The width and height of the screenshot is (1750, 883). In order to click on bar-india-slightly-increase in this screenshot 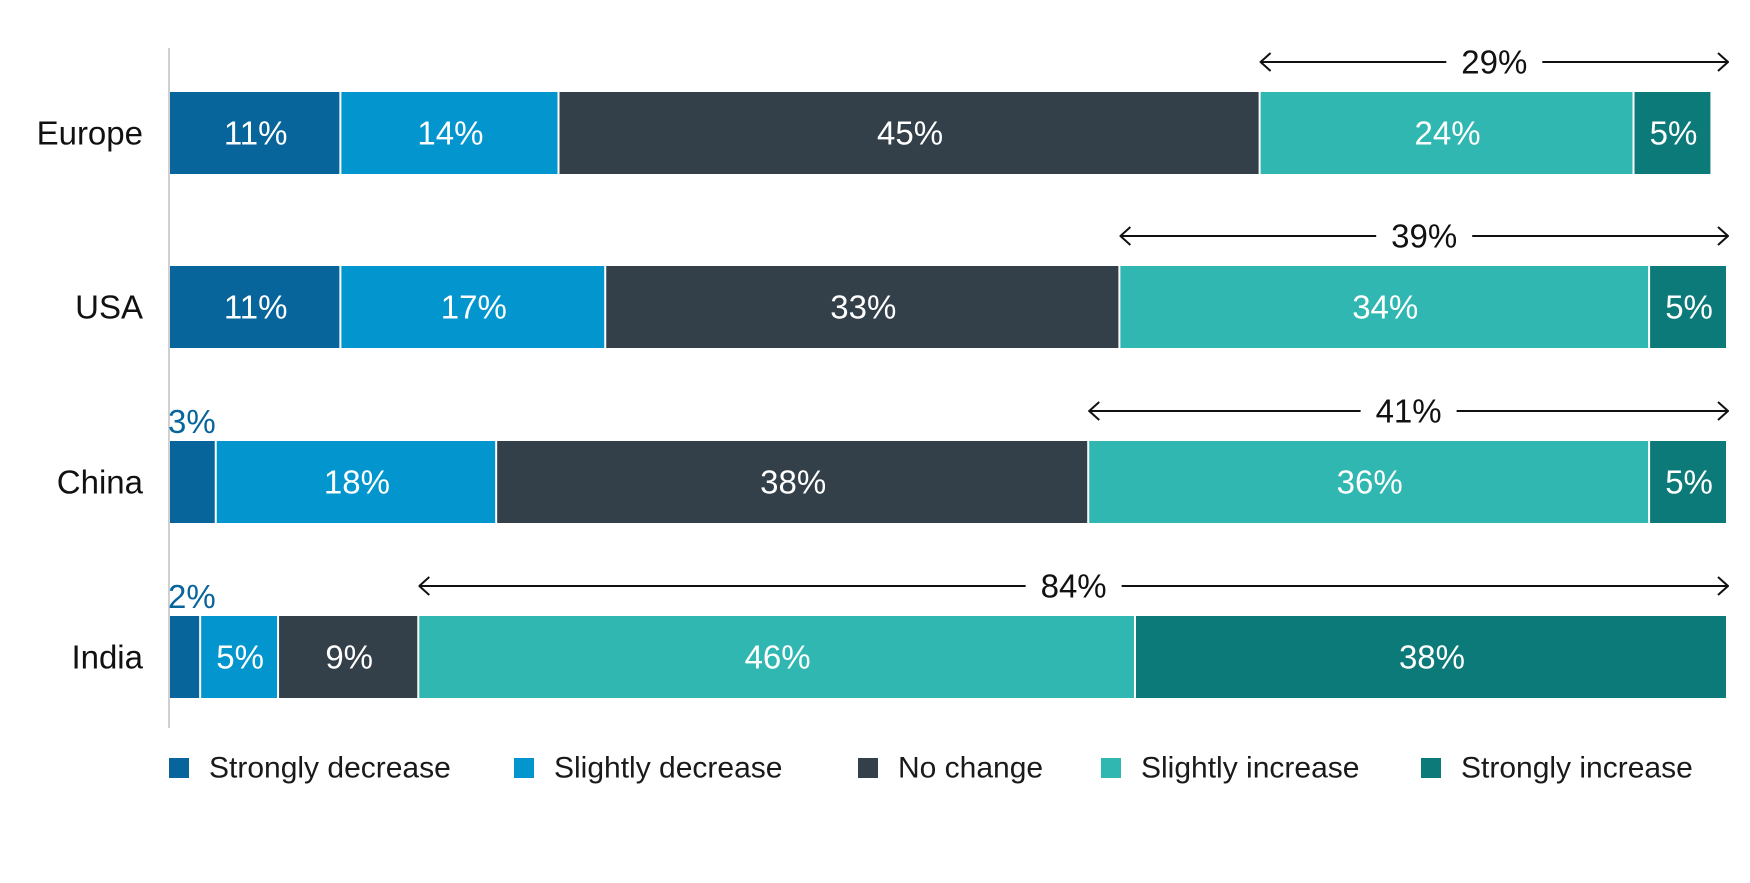, I will do `click(776, 657)`.